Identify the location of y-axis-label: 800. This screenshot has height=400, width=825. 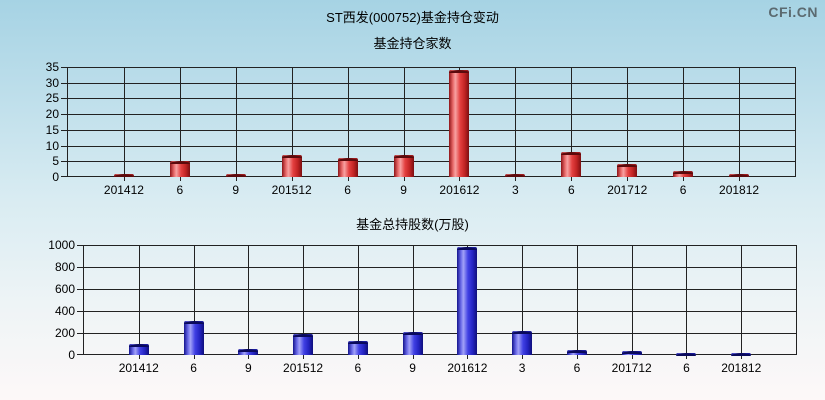
(64, 267).